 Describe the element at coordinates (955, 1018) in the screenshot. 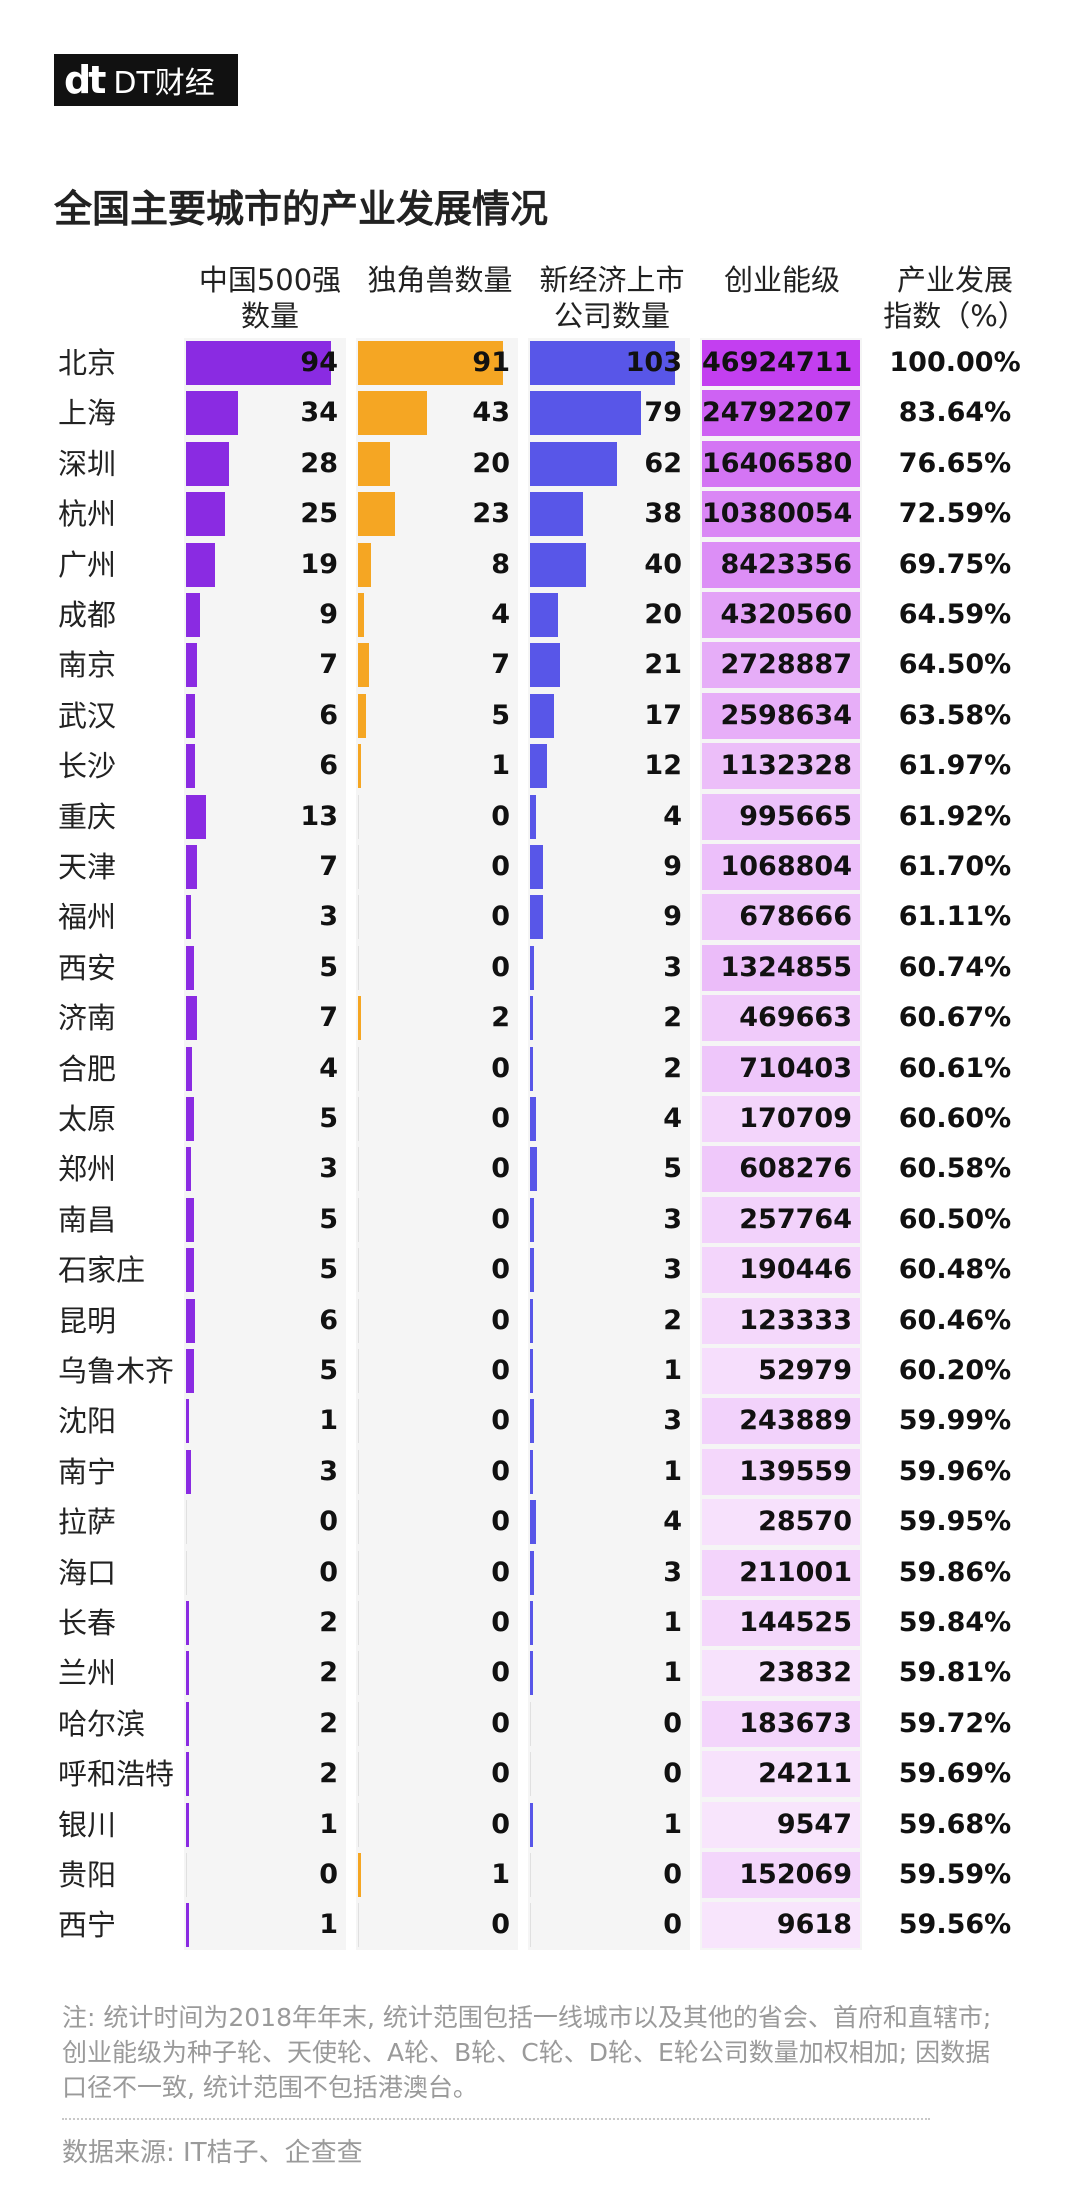

I see `value-index: 60.67%` at that location.